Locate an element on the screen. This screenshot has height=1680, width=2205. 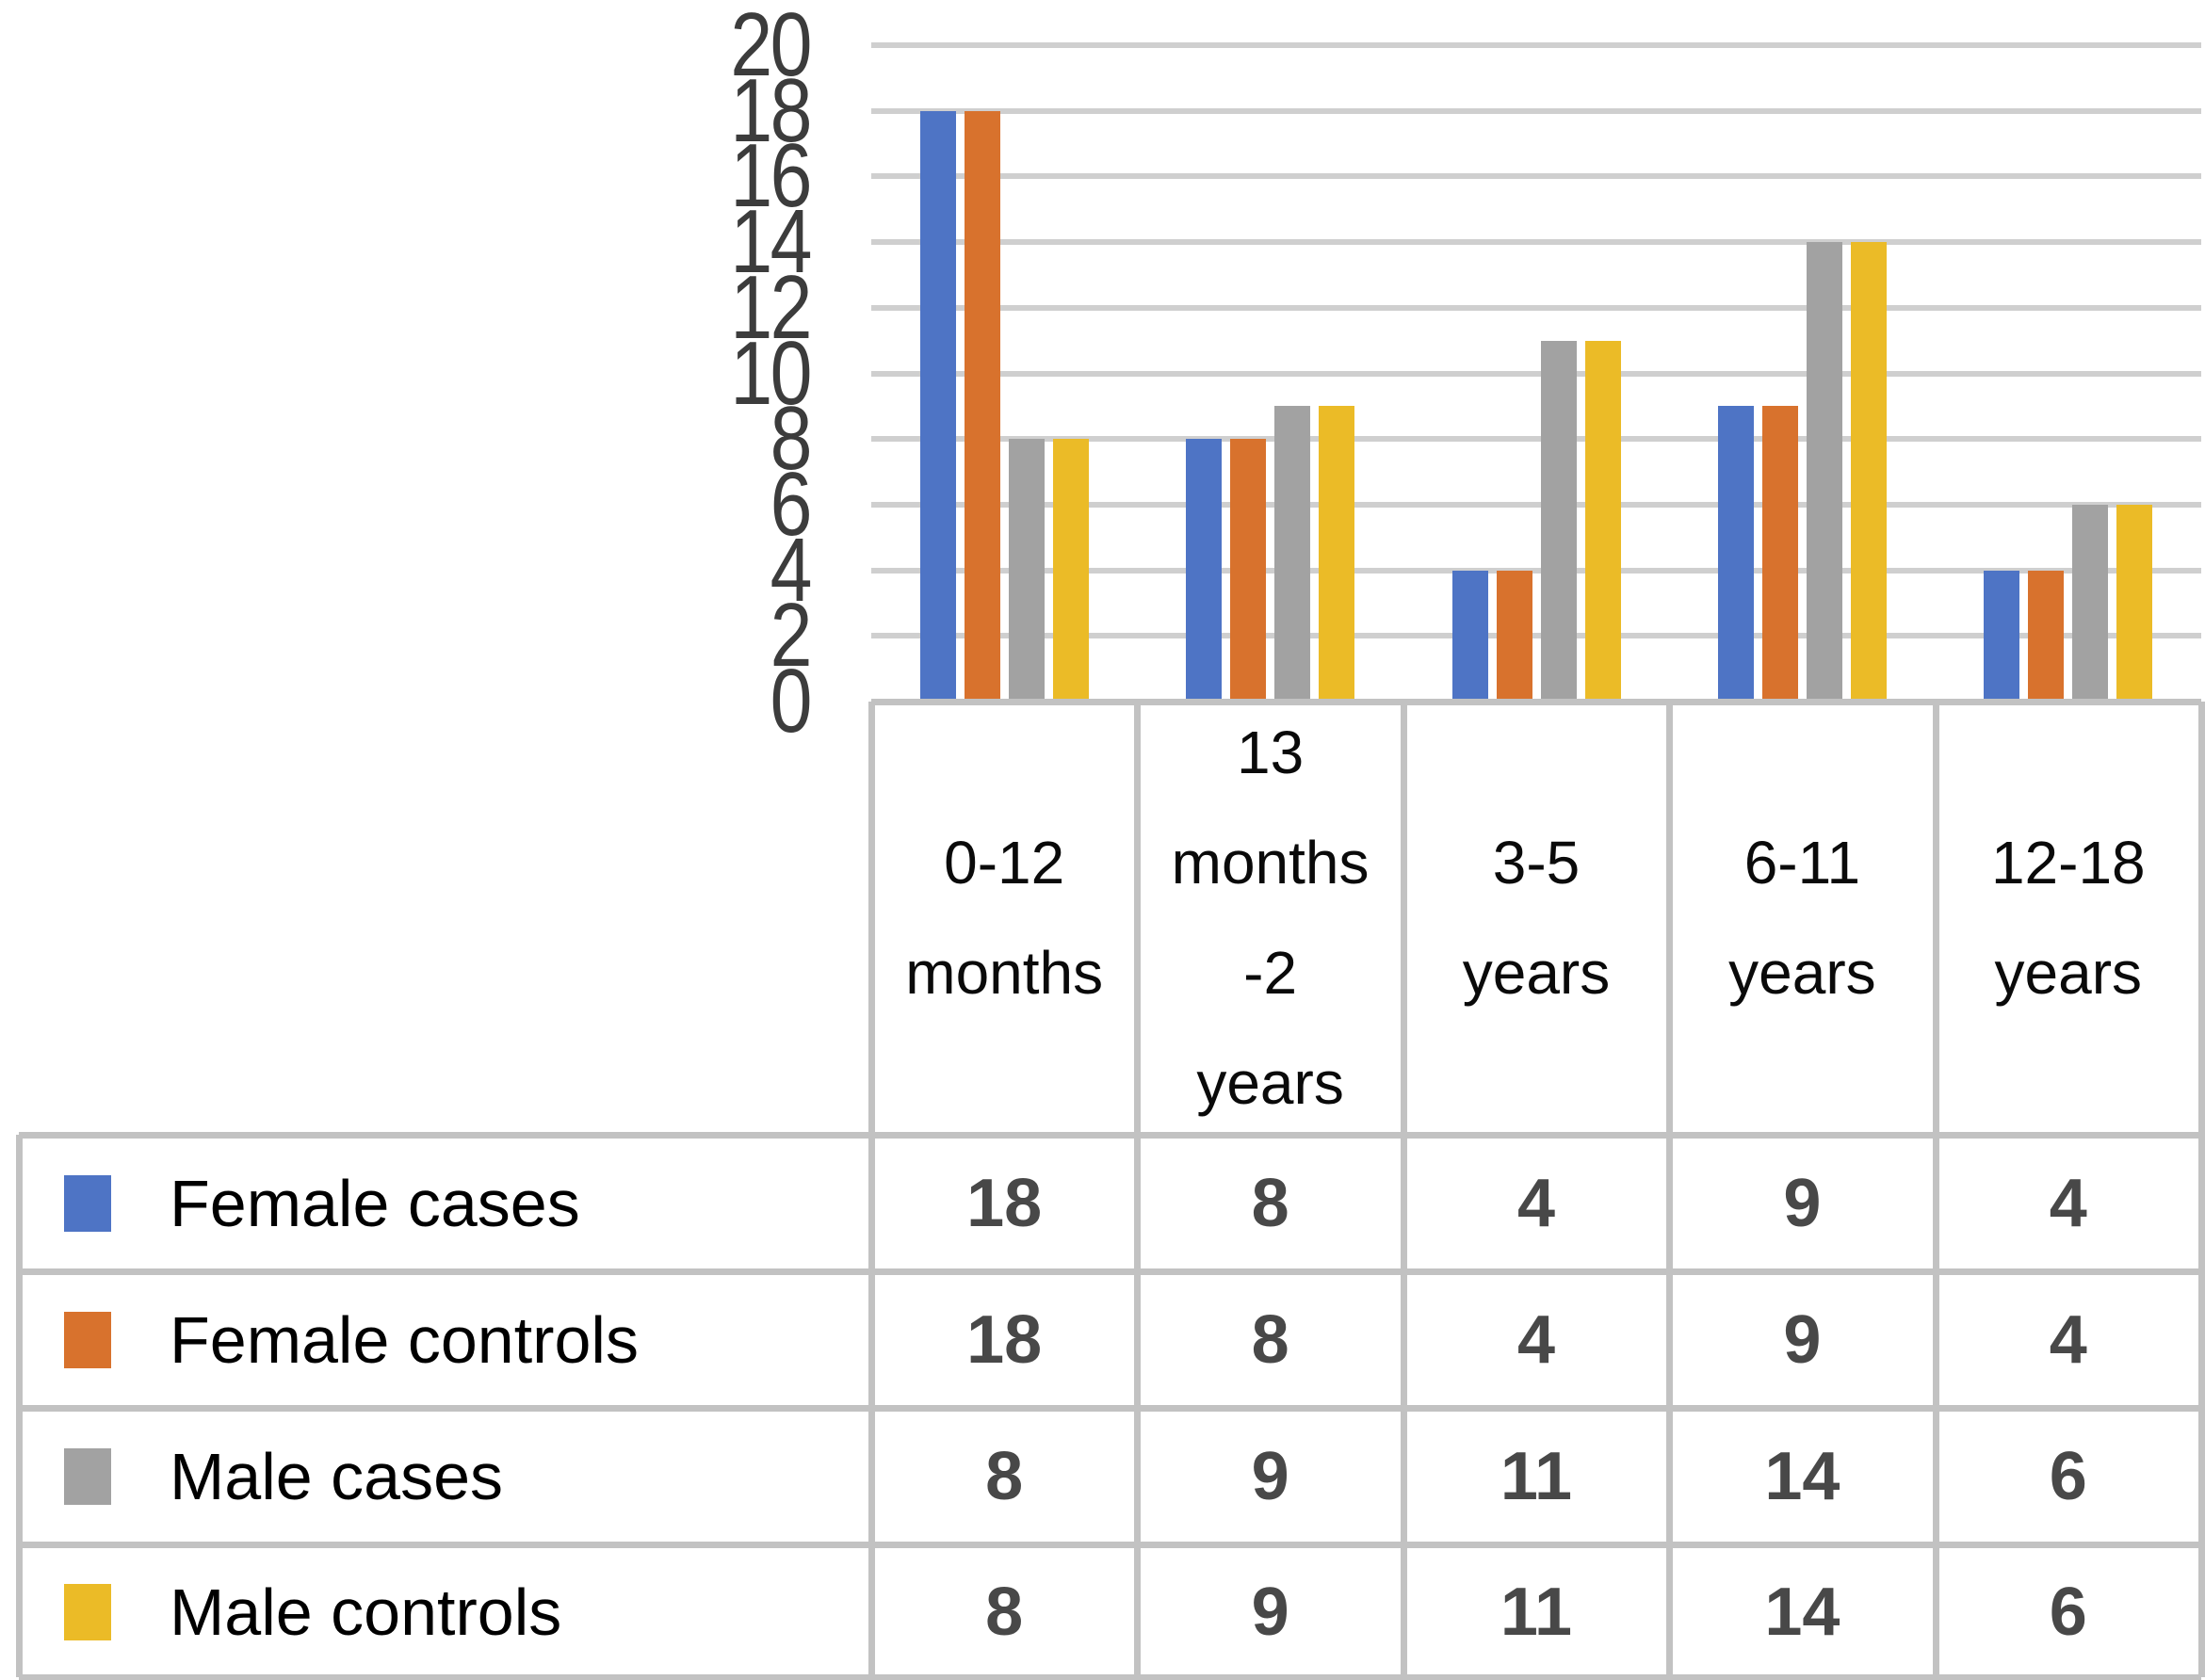
legend-color-swatch-male-controls is located at coordinates (87, 1612).